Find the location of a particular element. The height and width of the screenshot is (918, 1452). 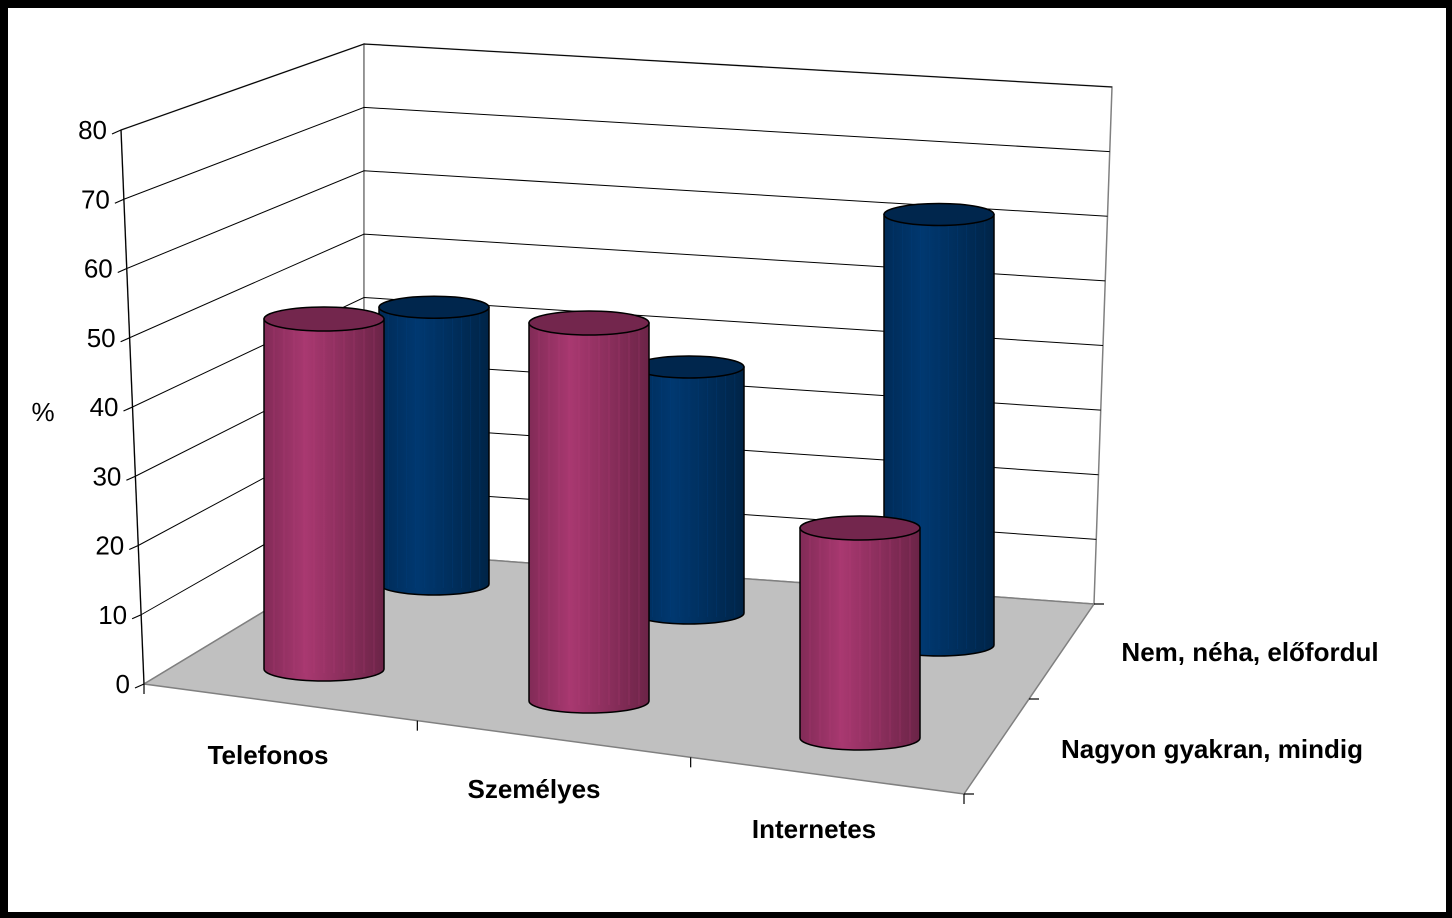

series-label: Nem, néha, előfordul is located at coordinates (1249, 652).